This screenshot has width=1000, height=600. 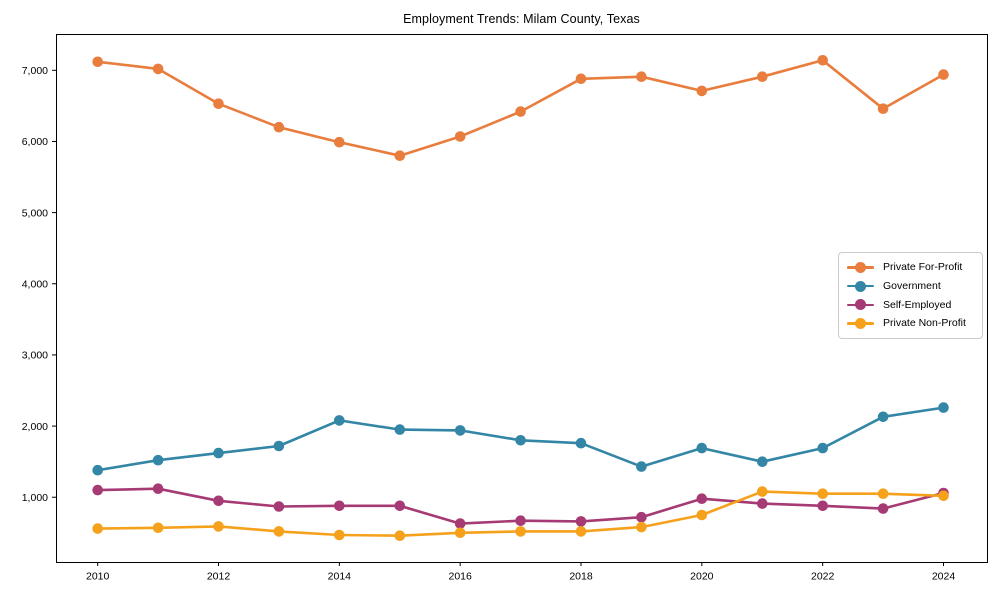 I want to click on y-tick-label: 7,000, so click(x=35, y=71).